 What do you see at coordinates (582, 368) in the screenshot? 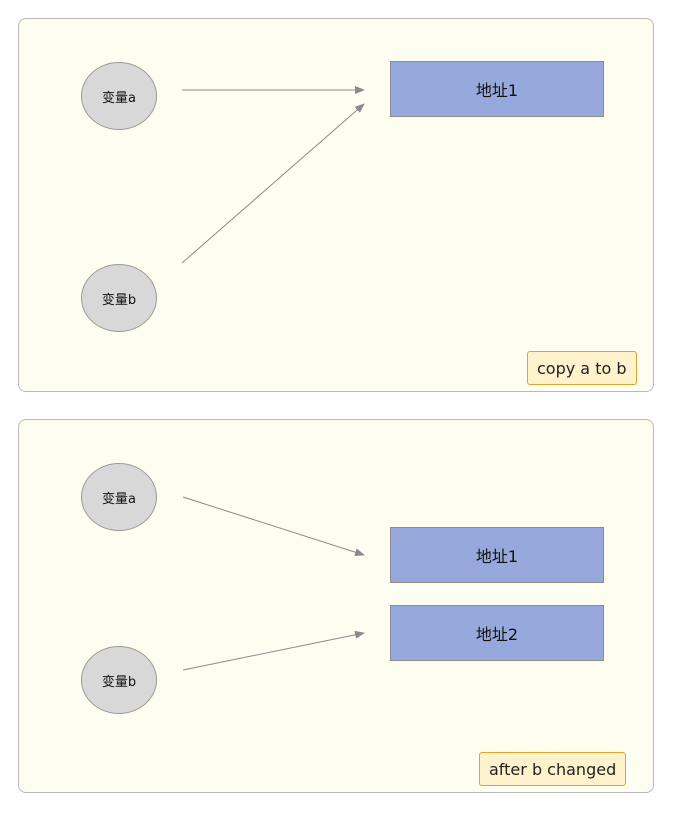
I see `caption-label: copy a to b` at bounding box center [582, 368].